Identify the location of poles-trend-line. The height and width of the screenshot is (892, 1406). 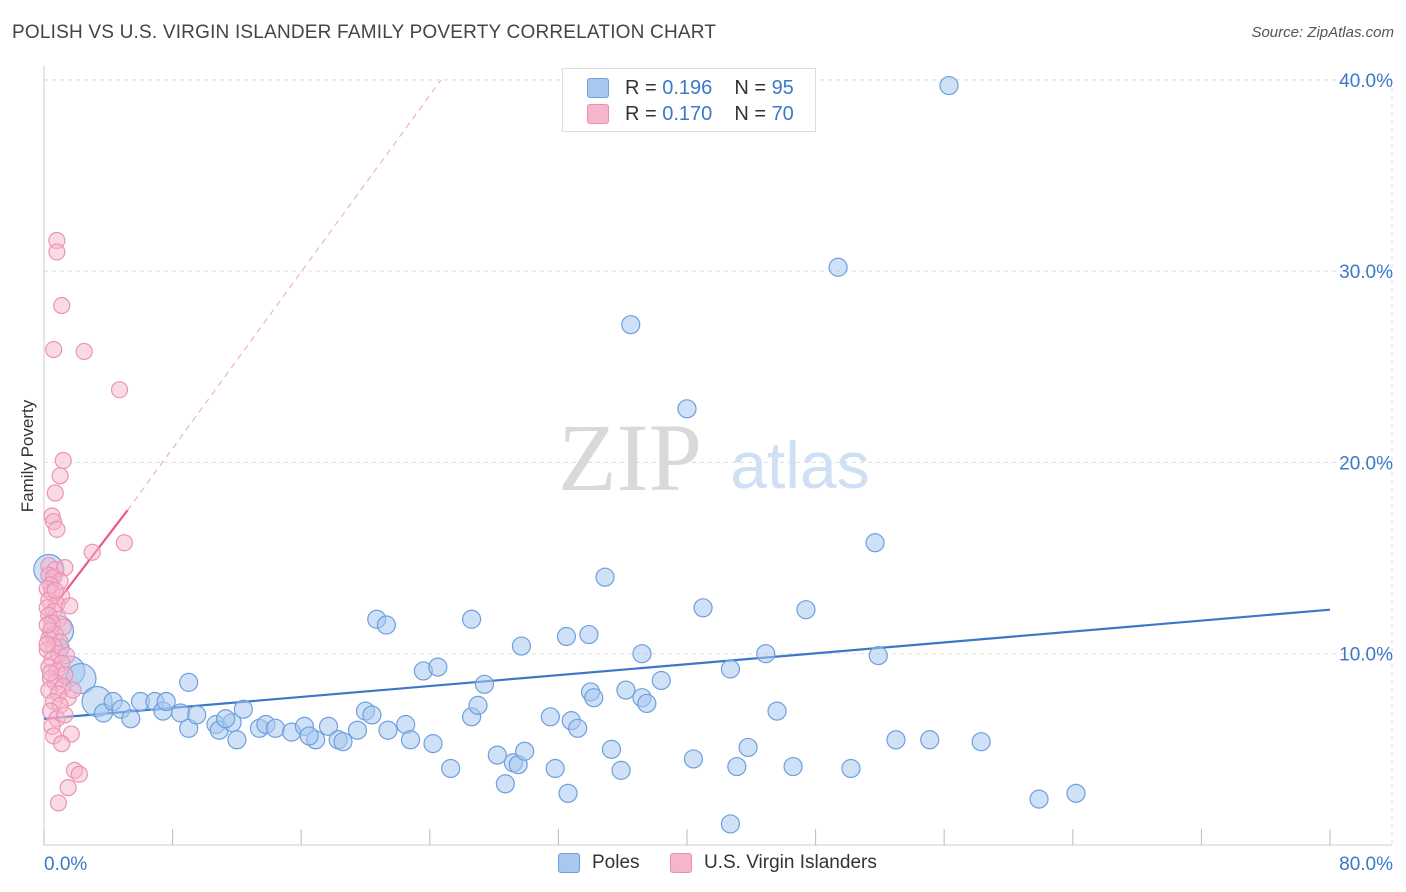
(687, 664).